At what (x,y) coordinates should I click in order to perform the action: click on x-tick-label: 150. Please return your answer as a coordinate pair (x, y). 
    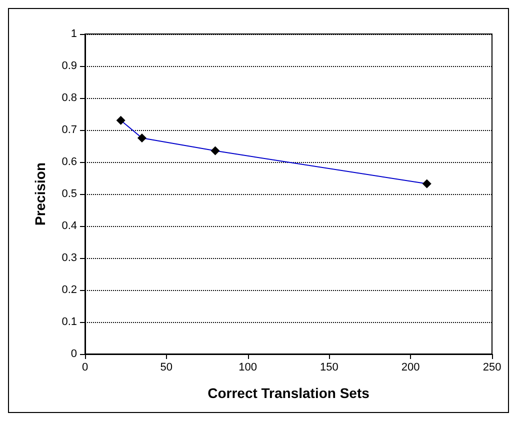
    Looking at the image, I should click on (329, 368).